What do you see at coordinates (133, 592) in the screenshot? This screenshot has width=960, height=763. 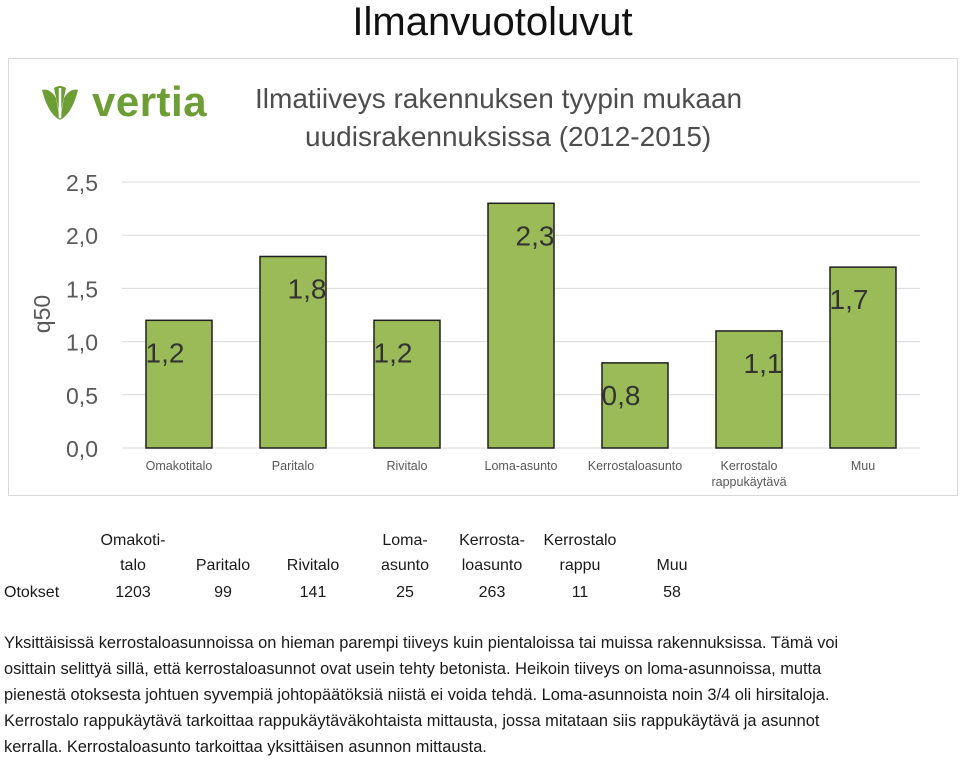 I see `table-cell-count: 1203` at bounding box center [133, 592].